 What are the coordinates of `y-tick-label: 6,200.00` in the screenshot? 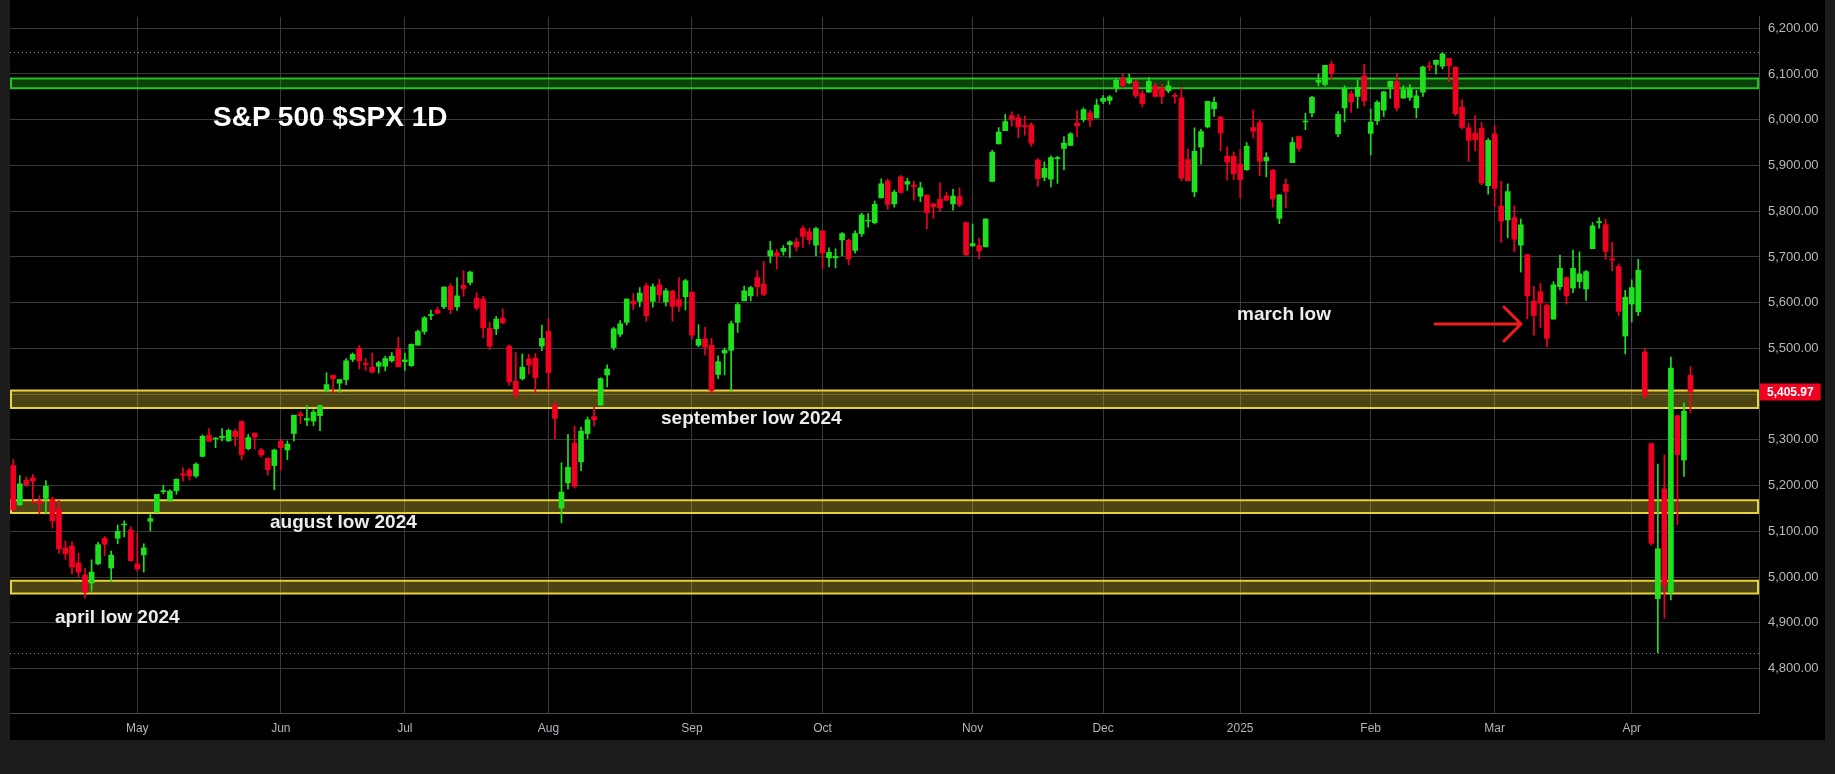 It's located at (1793, 27).